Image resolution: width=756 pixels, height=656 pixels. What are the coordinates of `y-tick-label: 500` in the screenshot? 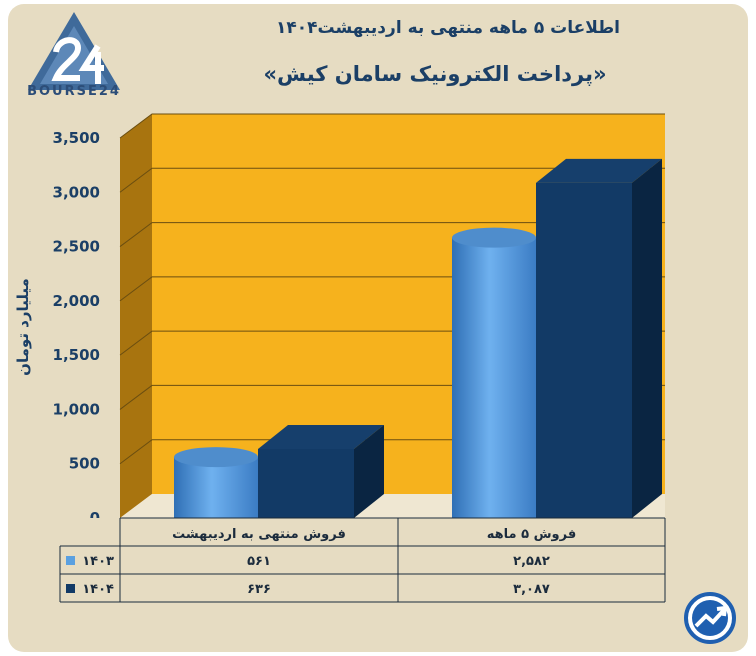 It's located at (84, 464).